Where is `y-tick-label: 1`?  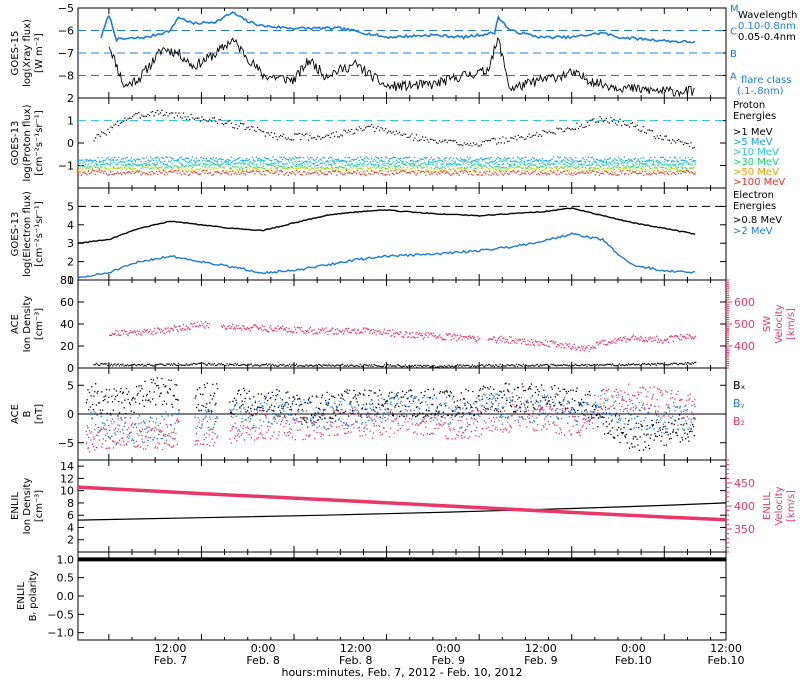
y-tick-label: 1 is located at coordinates (70, 280).